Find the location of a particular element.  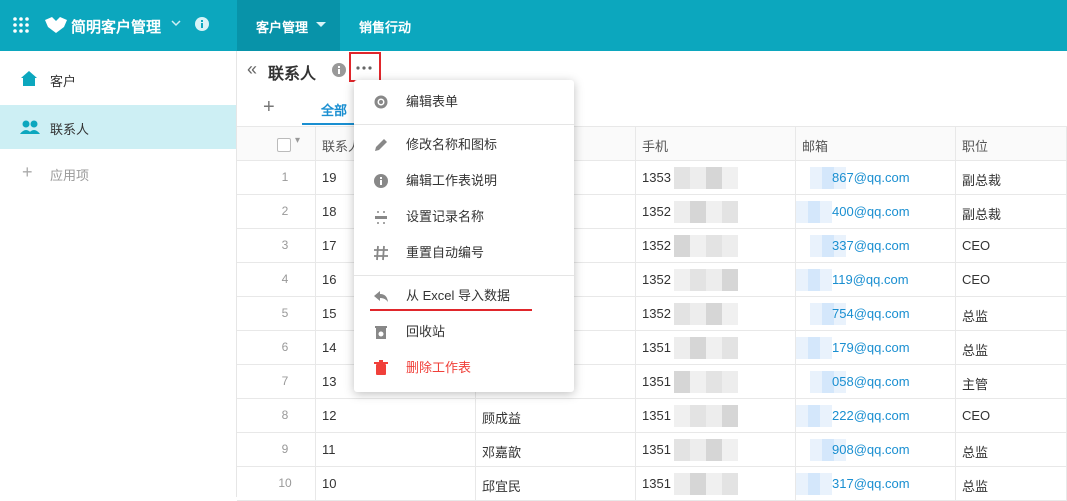

email-link: 222@qq.com is located at coordinates (871, 415).